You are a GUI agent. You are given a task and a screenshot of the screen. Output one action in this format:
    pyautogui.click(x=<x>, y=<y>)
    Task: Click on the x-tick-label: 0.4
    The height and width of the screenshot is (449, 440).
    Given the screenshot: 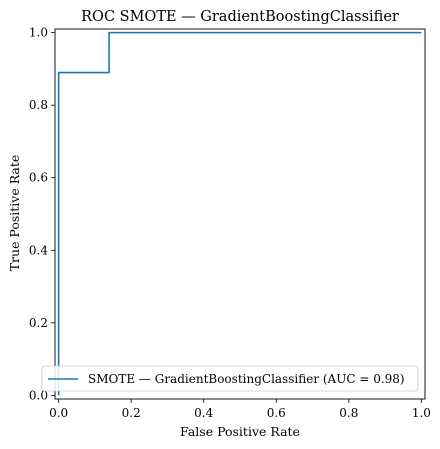 What is the action you would take?
    pyautogui.click(x=203, y=413)
    